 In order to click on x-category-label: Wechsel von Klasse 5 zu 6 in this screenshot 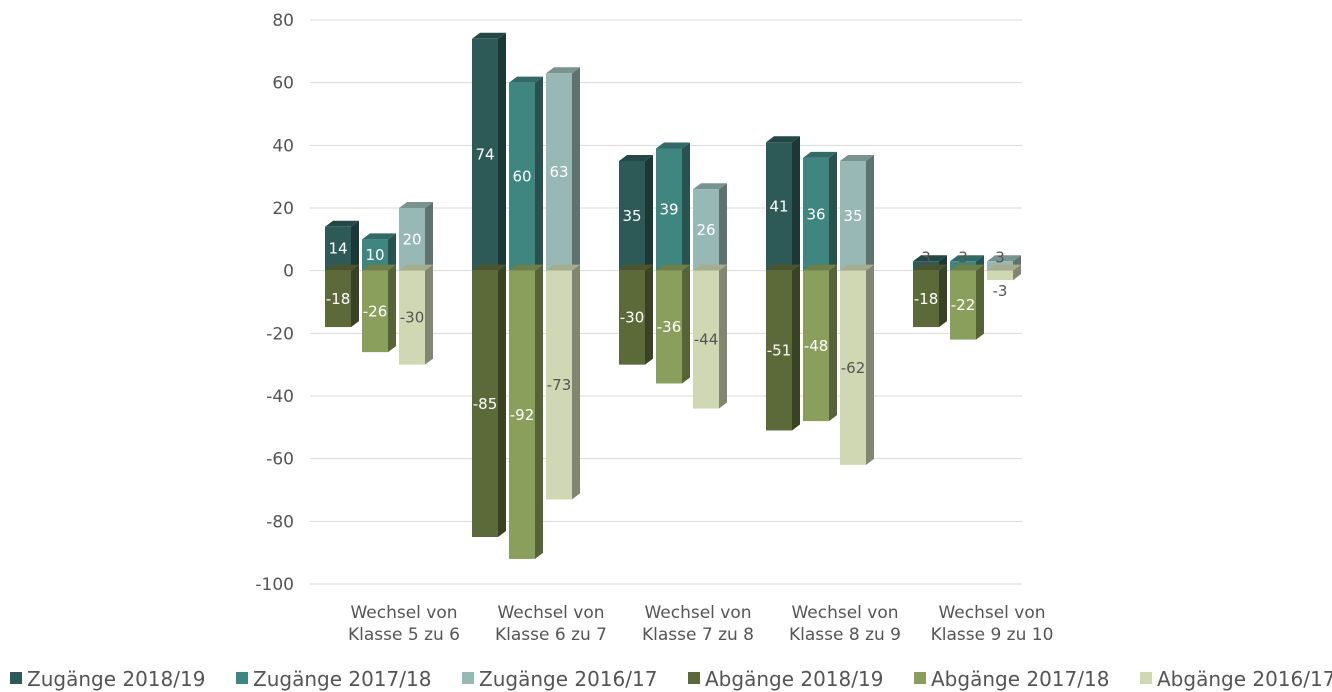, I will do `click(404, 624)`.